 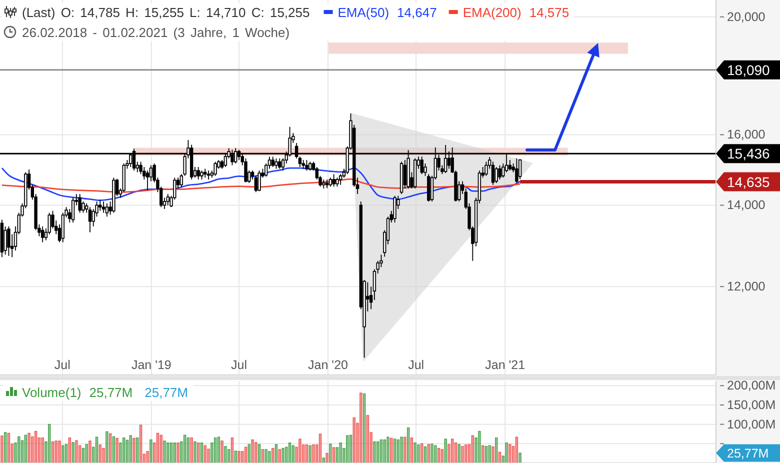 I want to click on x-tick-label: Jan '20, so click(x=328, y=365).